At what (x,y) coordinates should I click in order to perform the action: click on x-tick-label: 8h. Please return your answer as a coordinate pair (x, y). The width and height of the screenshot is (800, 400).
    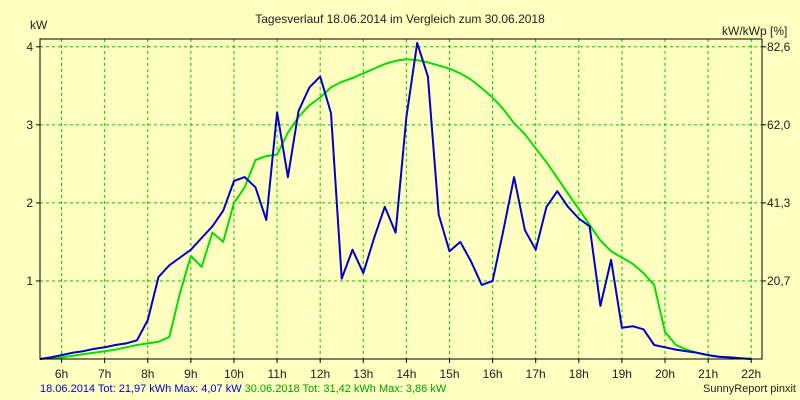
    Looking at the image, I should click on (147, 374).